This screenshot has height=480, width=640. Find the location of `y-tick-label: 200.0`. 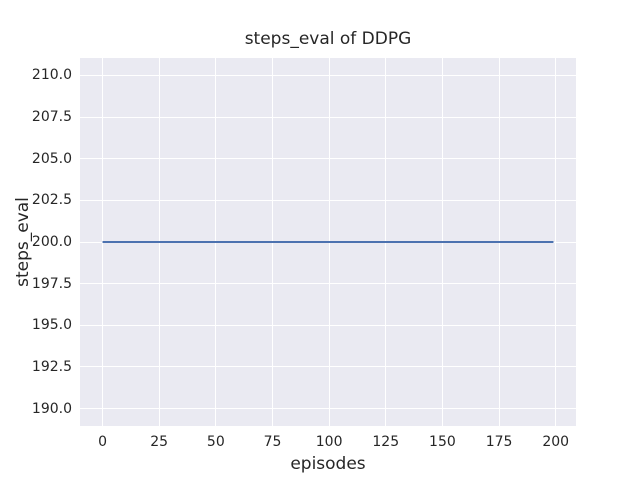

y-tick-label: 200.0 is located at coordinates (51, 242).